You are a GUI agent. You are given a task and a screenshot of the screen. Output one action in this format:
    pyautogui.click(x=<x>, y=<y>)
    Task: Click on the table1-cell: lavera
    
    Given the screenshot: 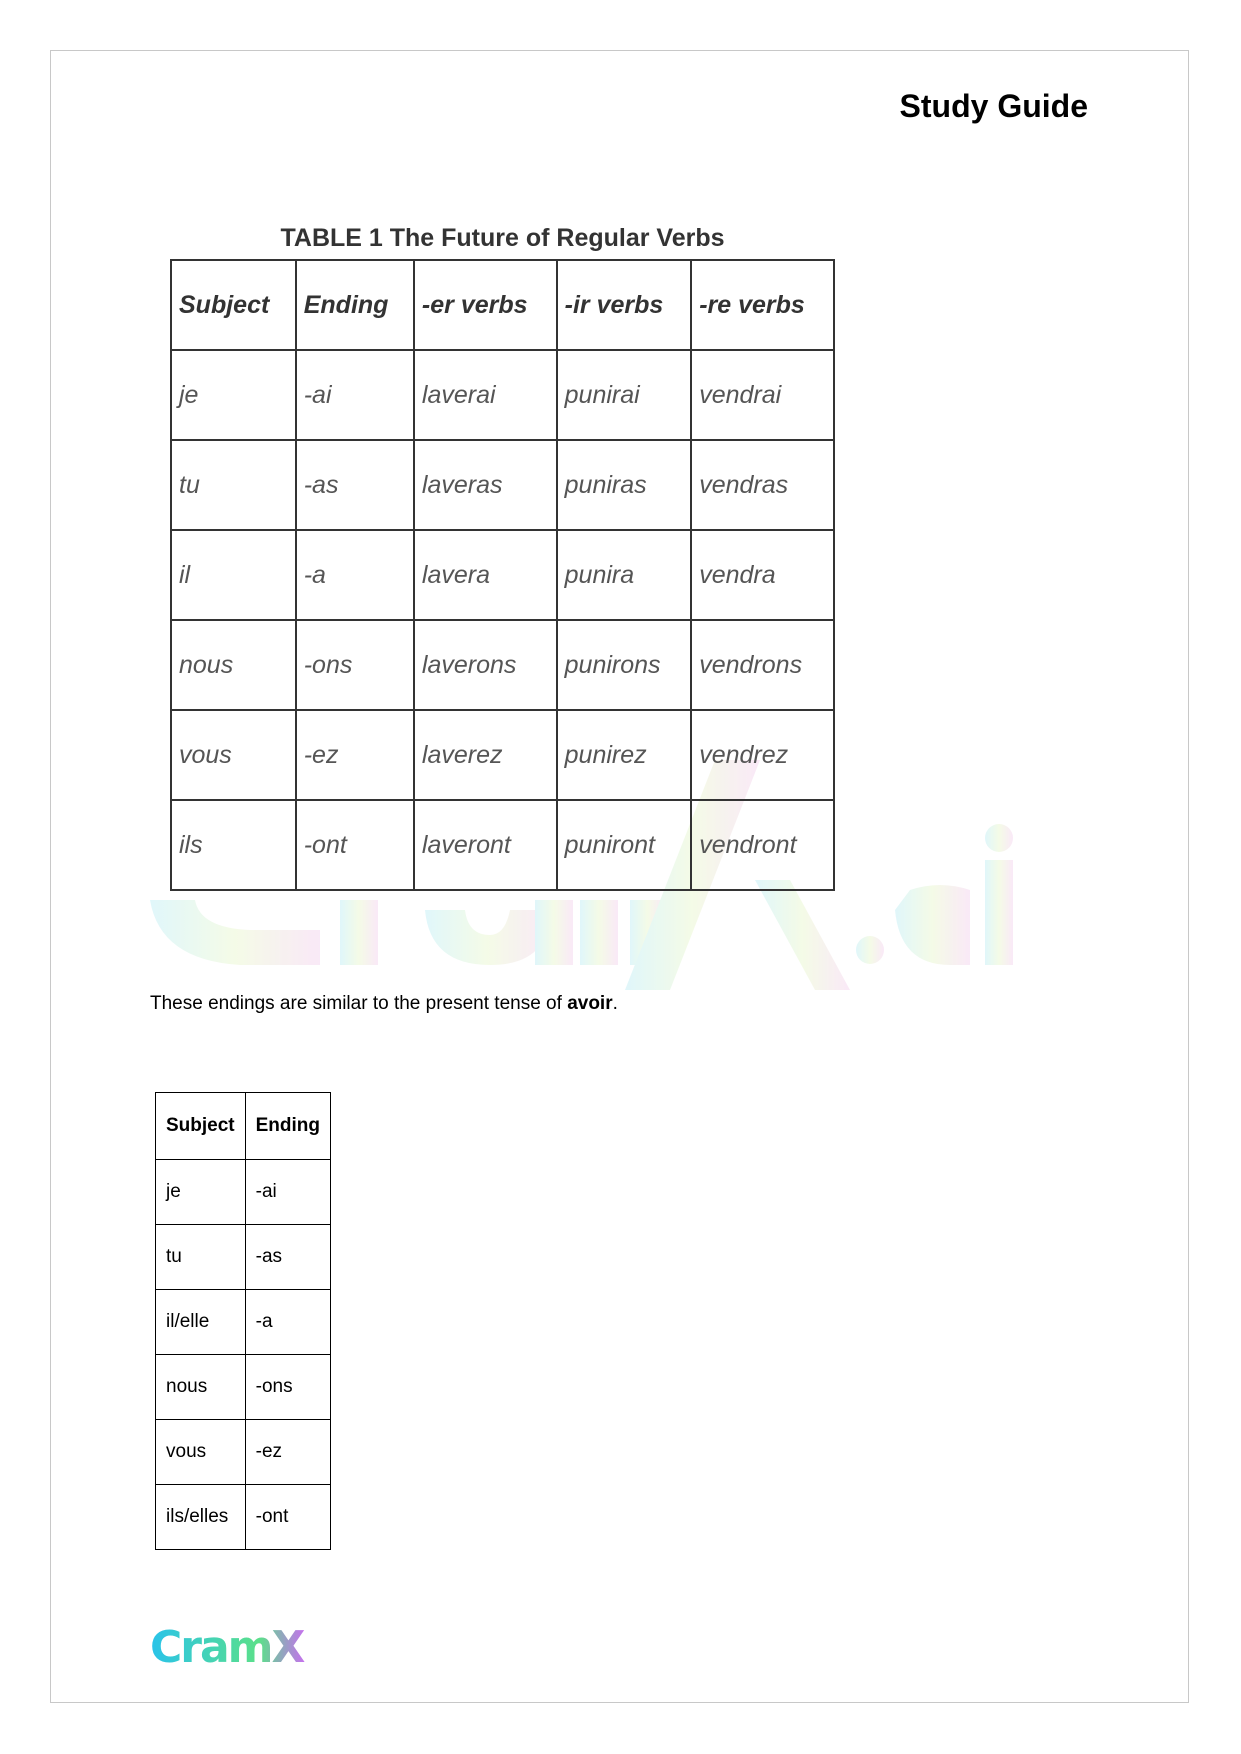 What is the action you would take?
    pyautogui.click(x=485, y=575)
    